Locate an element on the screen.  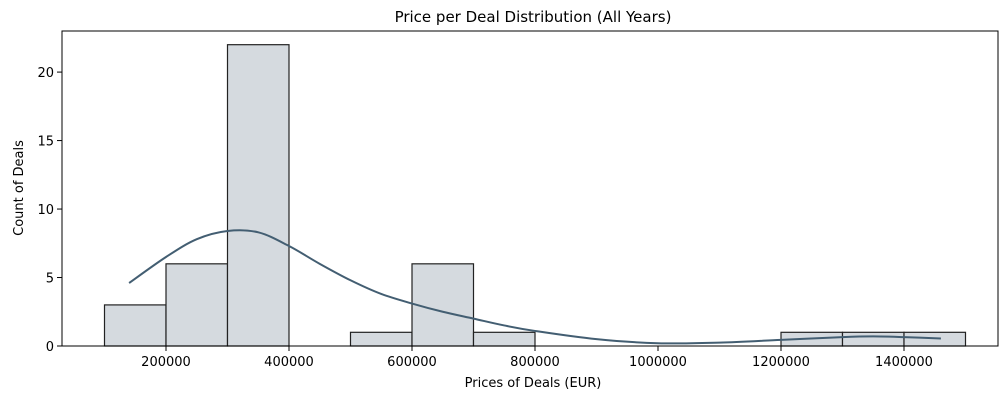
x-tick-label-4: 1000000 is located at coordinates (658, 362).